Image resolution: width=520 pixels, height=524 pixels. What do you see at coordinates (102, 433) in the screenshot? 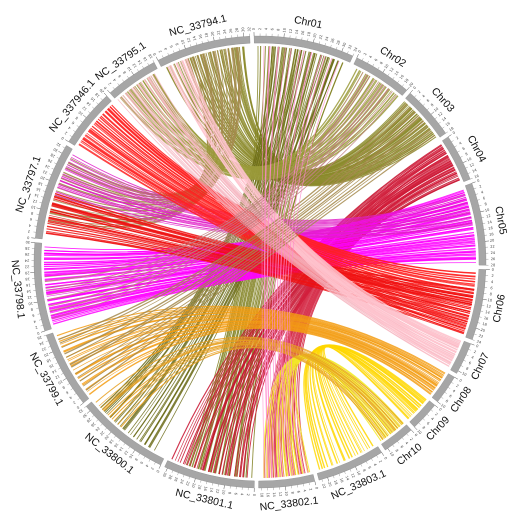
I see `tick-label: 22` at bounding box center [102, 433].